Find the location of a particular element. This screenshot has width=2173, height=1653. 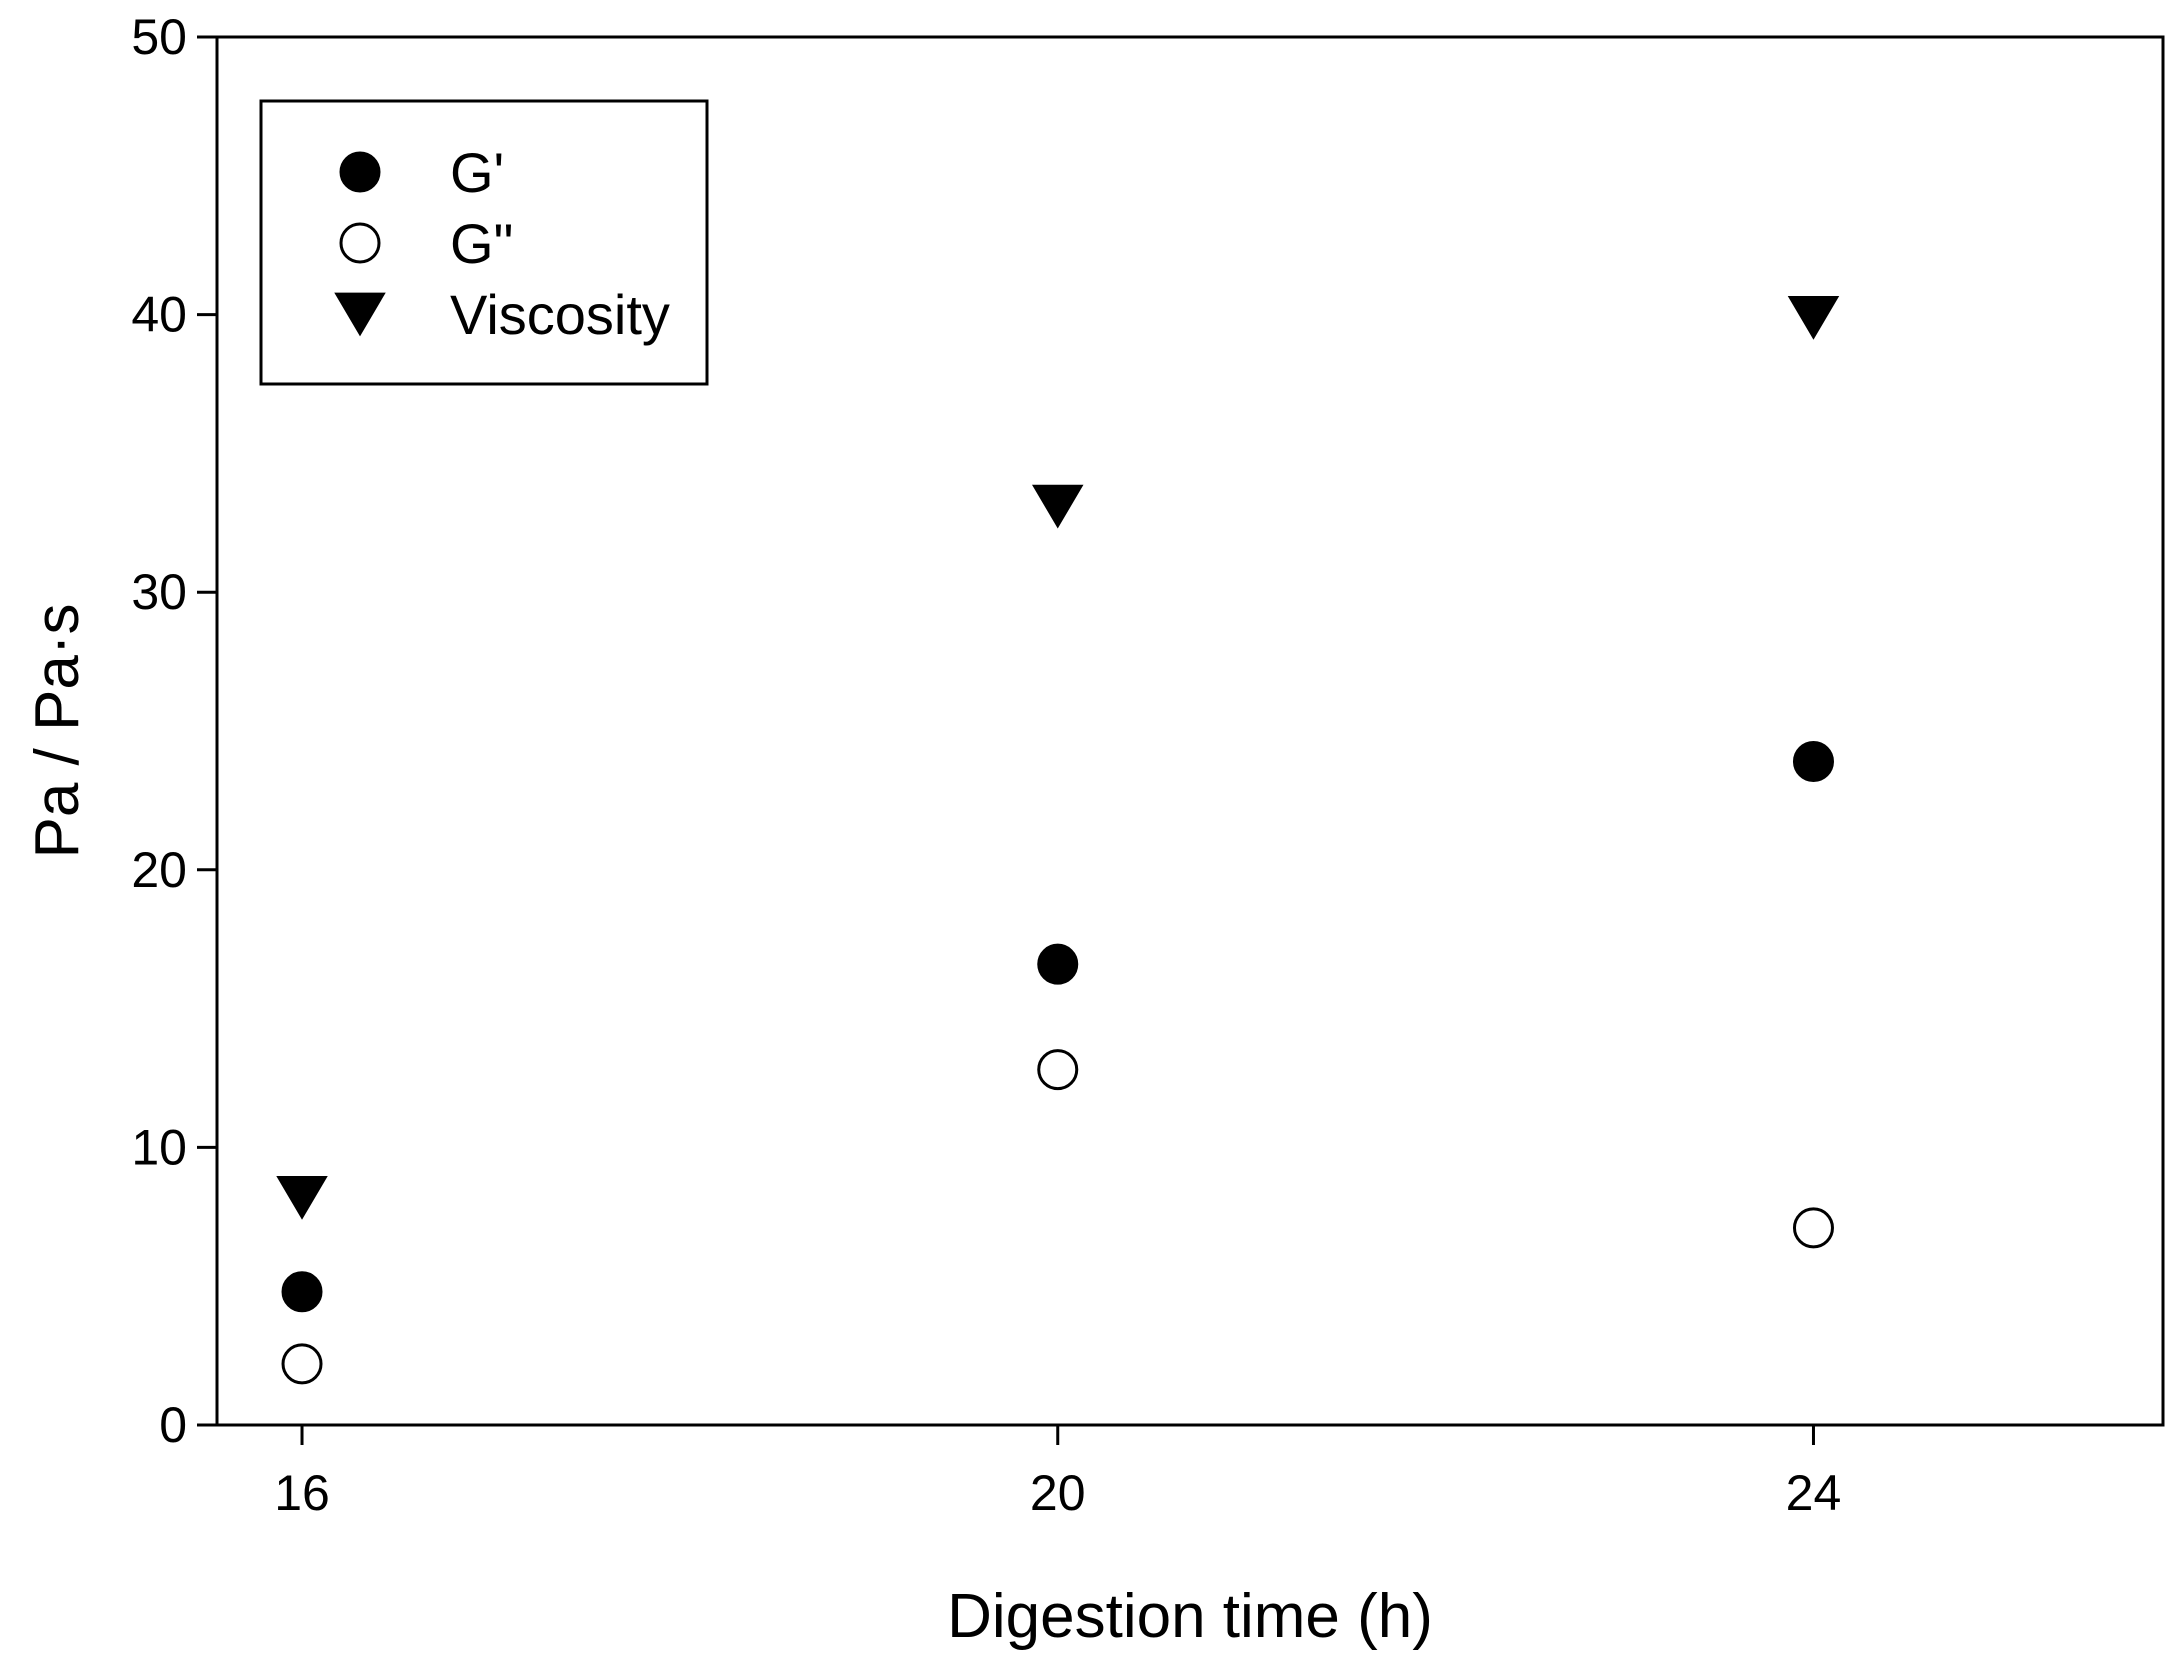

y-axis-title: Pa / Pa·s is located at coordinates (57, 731).